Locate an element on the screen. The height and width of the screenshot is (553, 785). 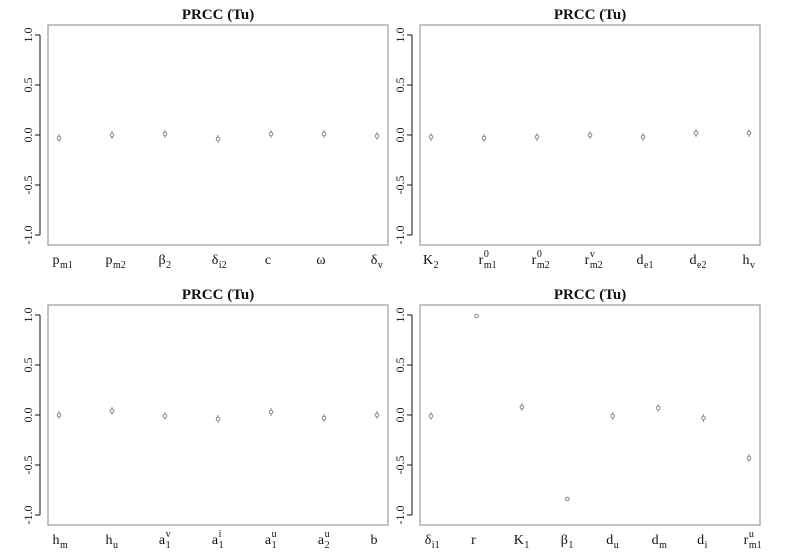
x-tick-label: c is located at coordinates (268, 260).